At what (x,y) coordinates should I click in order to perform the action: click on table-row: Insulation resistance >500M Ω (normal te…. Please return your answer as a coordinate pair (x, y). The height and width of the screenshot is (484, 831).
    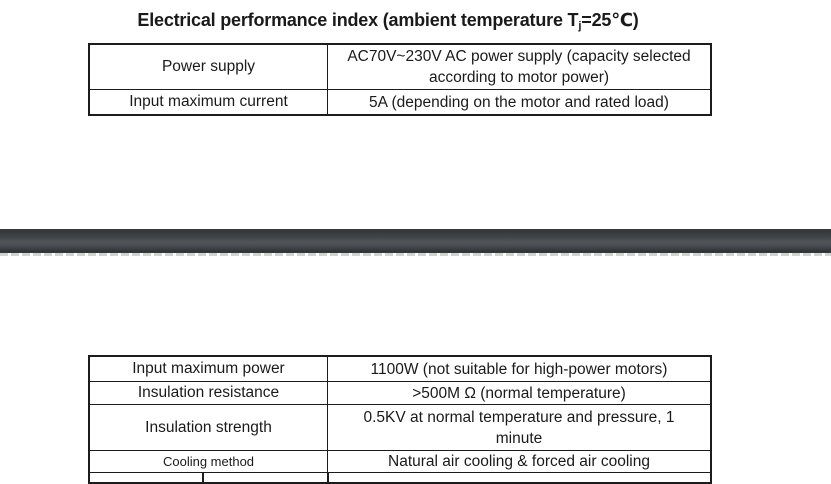
    Looking at the image, I should click on (400, 392).